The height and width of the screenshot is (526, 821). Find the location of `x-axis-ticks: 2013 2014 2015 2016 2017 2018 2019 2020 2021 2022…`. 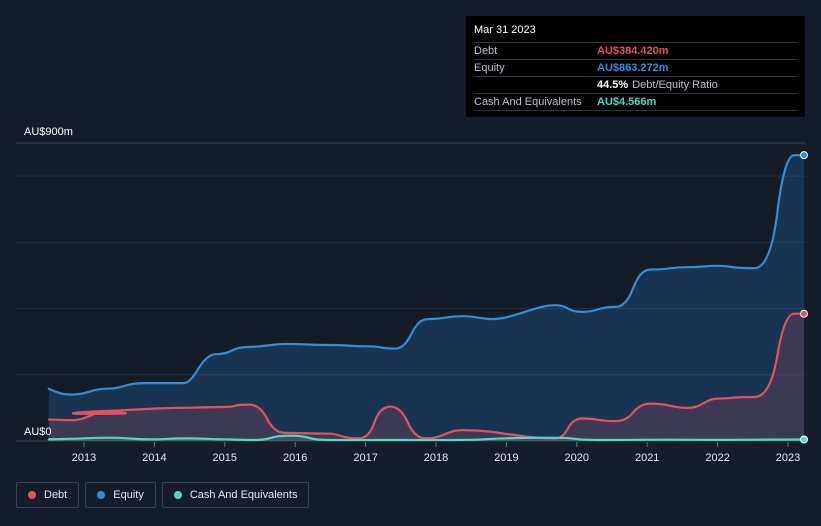

x-axis-ticks: 2013 2014 2015 2016 2017 2018 2019 2020 2021 2022… is located at coordinates (436, 453).